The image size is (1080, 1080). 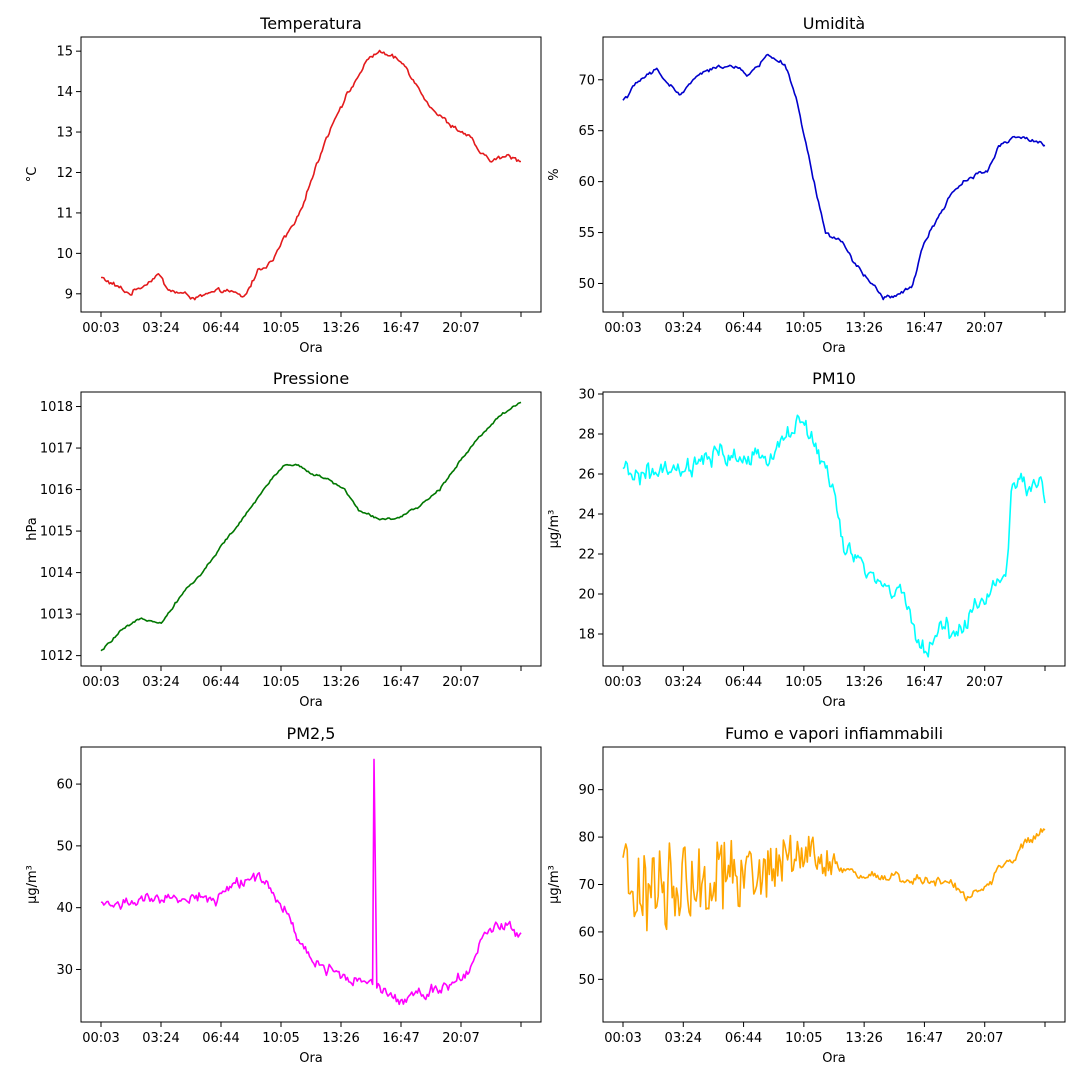 I want to click on y-tick-label: 65, so click(x=586, y=131).